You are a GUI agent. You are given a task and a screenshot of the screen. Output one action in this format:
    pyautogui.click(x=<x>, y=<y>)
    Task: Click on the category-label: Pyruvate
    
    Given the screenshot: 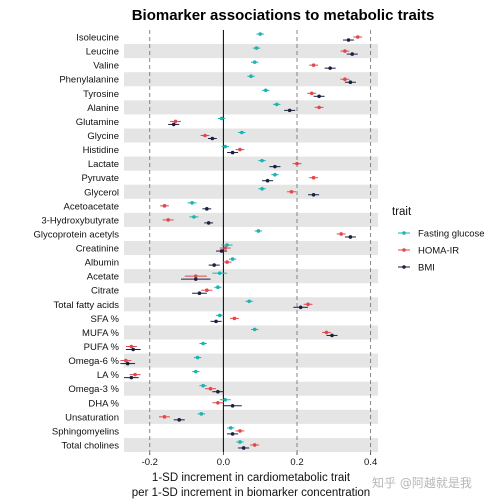 What is the action you would take?
    pyautogui.click(x=101, y=178)
    